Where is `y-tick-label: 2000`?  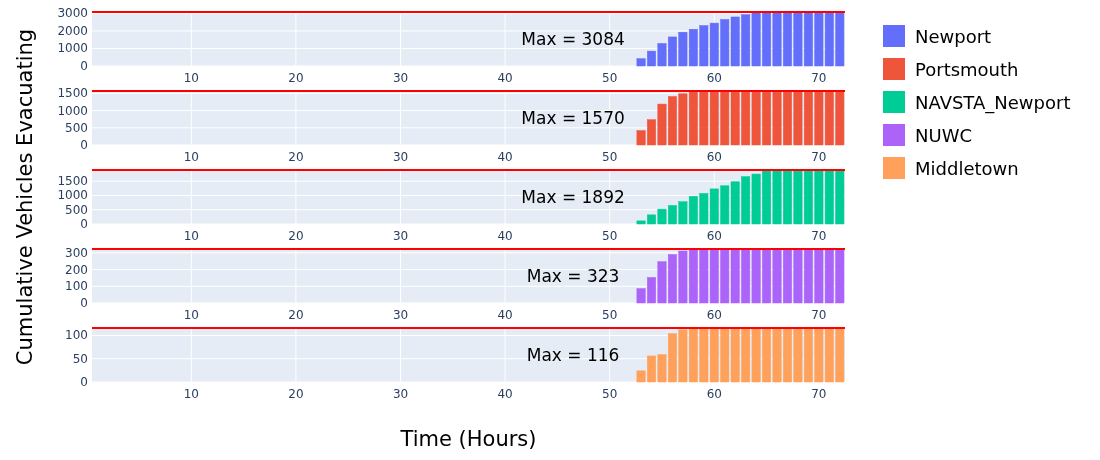
y-tick-label: 2000 is located at coordinates (72, 30).